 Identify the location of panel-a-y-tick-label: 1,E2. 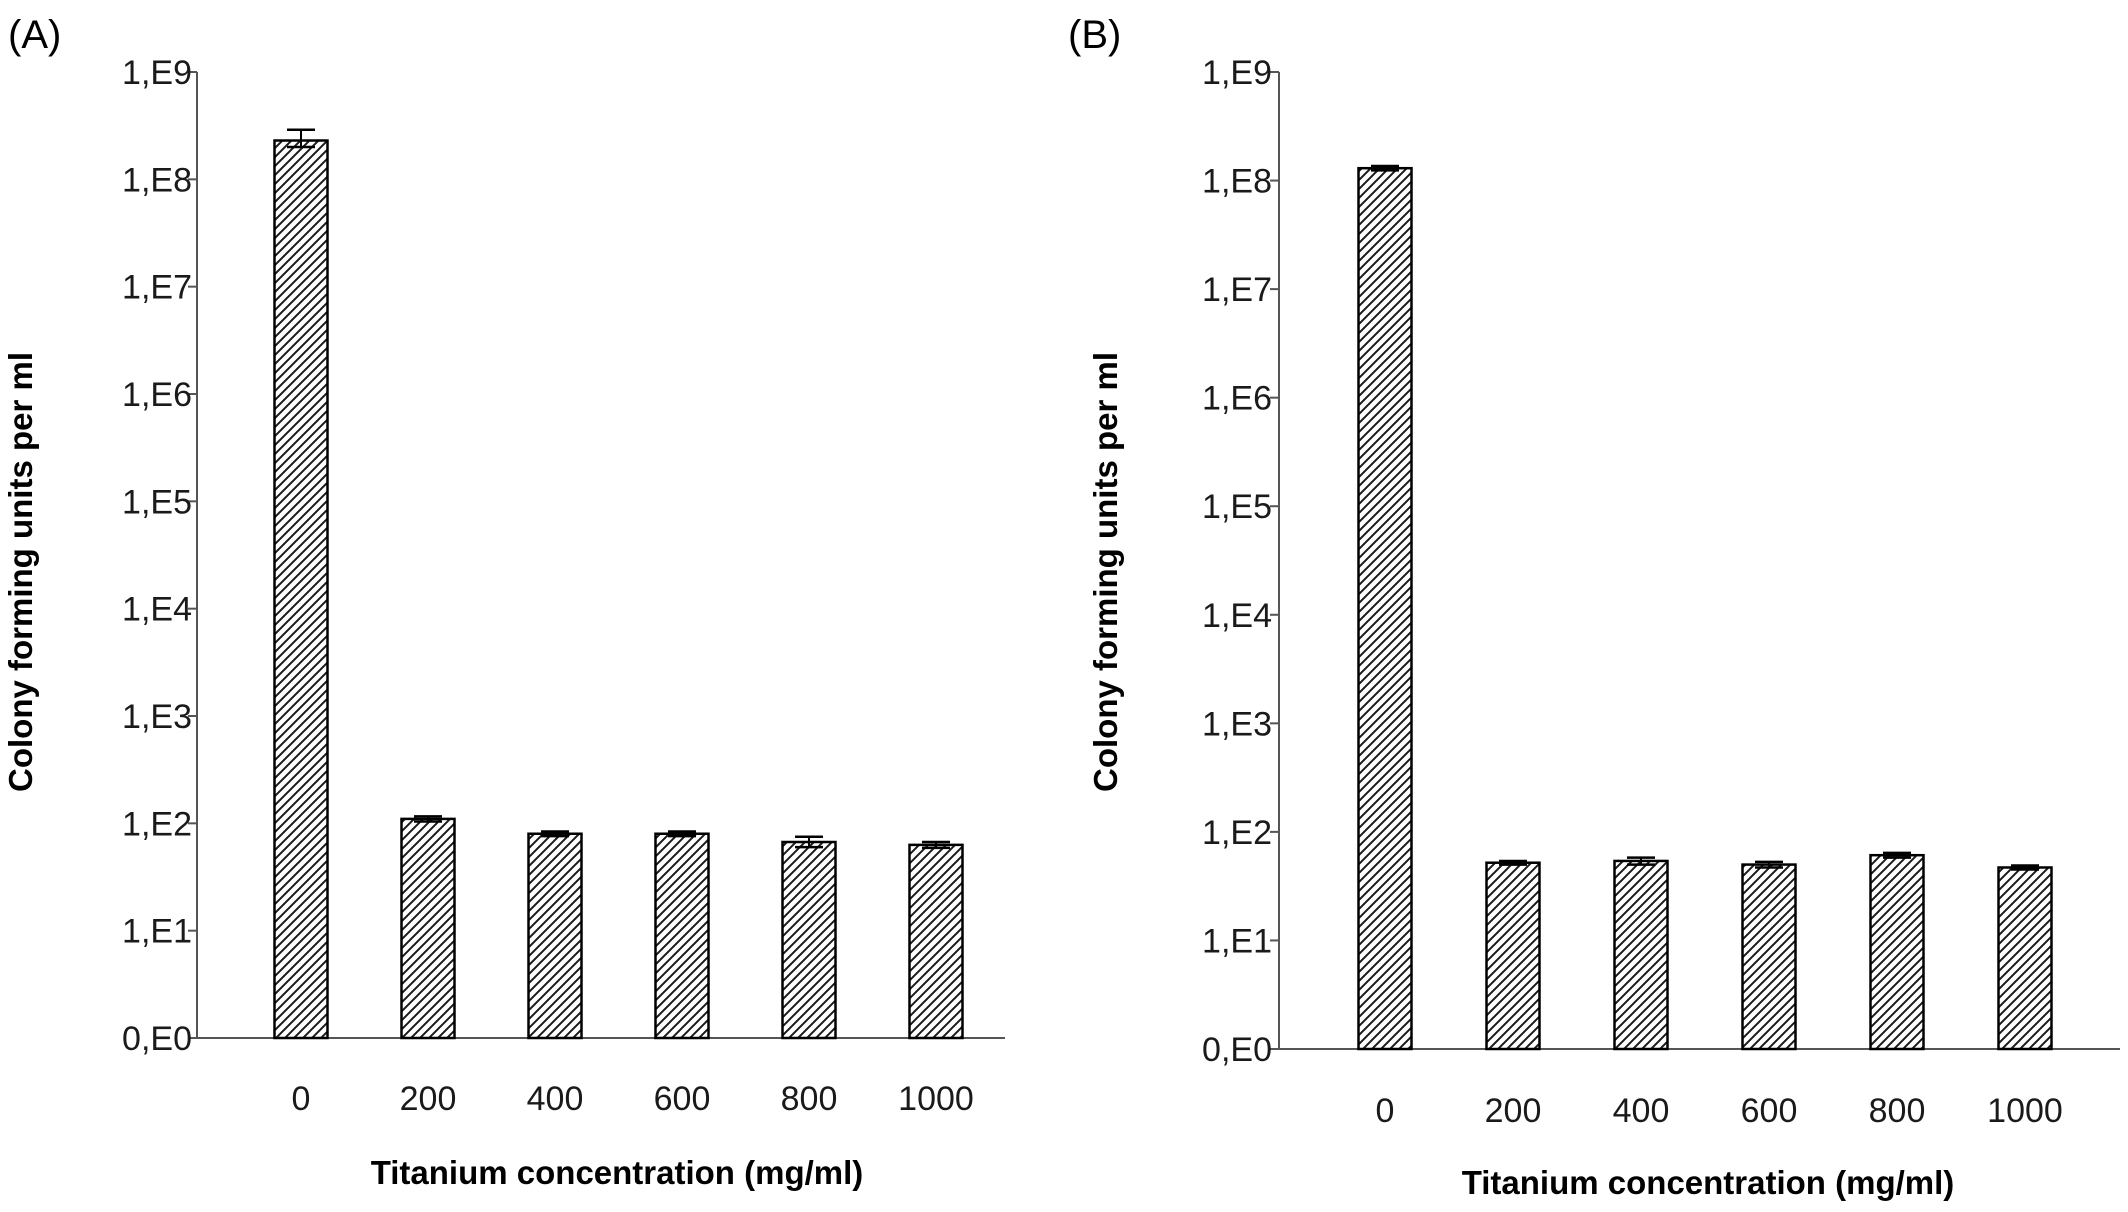
(157, 824).